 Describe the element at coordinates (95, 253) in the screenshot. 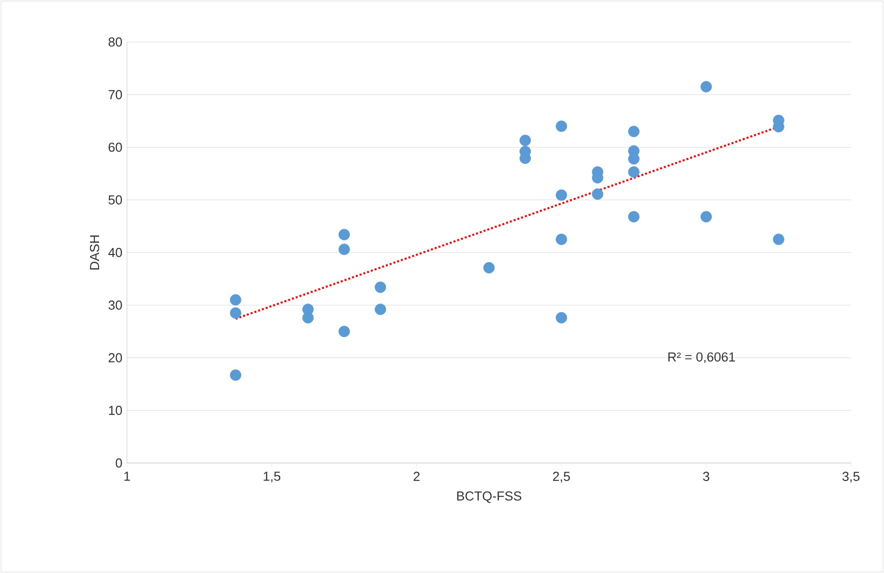

I see `y-axis-title: DASH` at that location.